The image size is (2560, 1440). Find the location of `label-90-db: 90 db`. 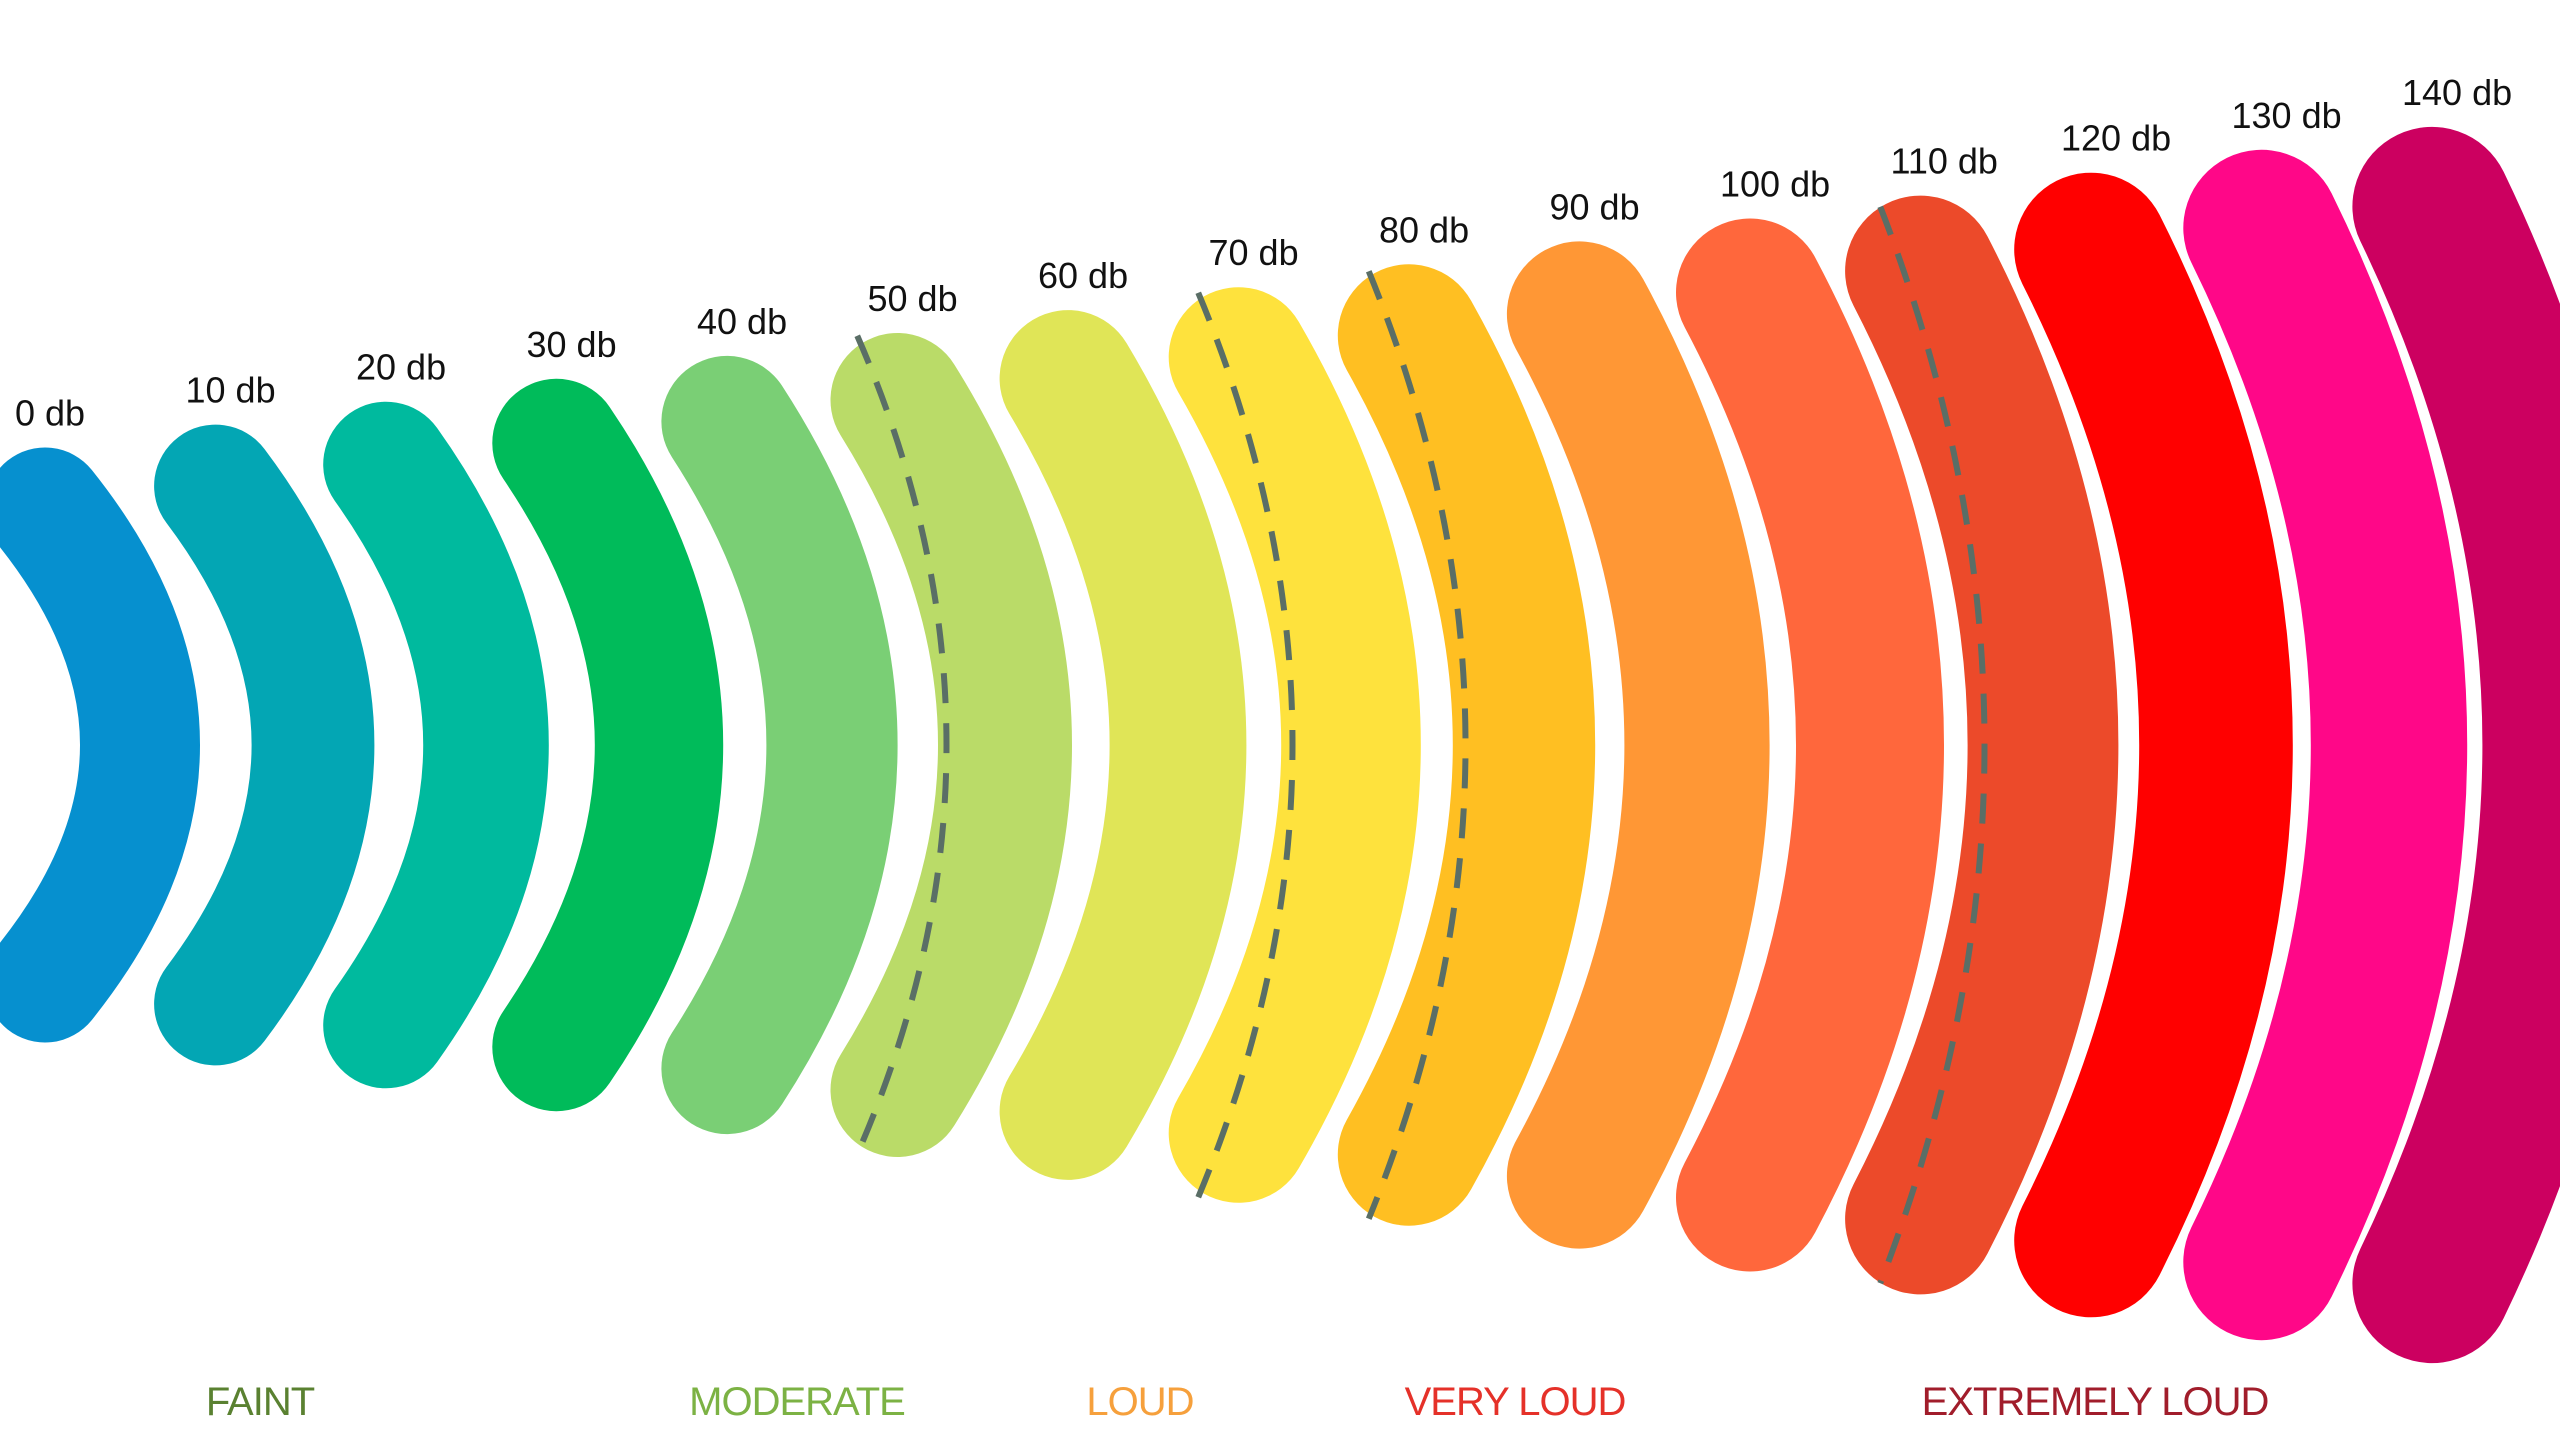

label-90-db: 90 db is located at coordinates (1595, 206).